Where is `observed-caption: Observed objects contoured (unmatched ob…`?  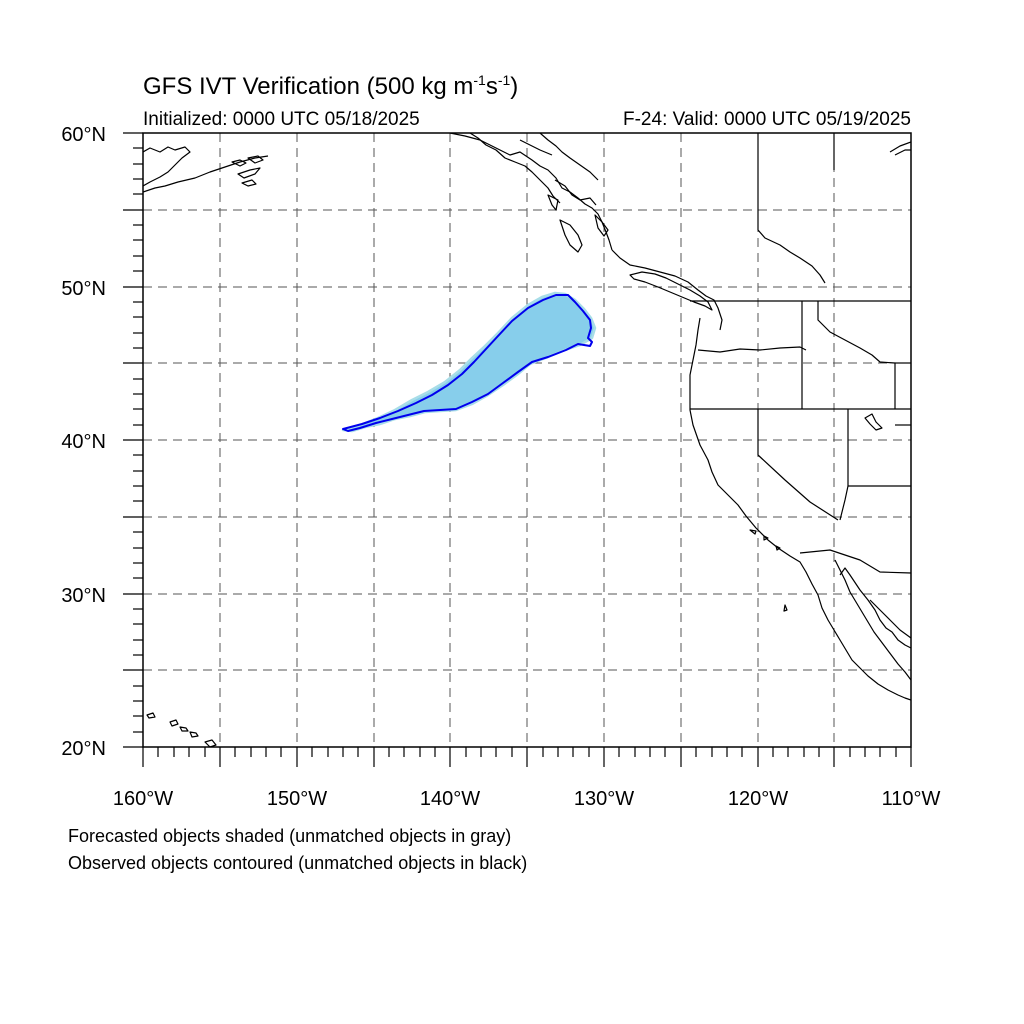
observed-caption: Observed objects contoured (unmatched ob… is located at coordinates (298, 863).